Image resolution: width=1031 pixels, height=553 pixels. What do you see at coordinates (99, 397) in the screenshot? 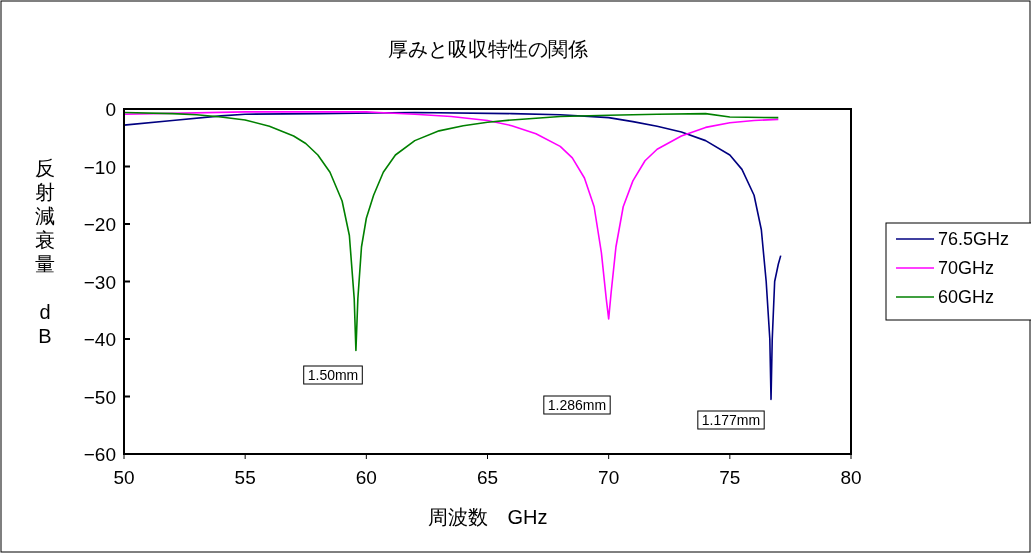
I see `y-tick-label: −50` at bounding box center [99, 397].